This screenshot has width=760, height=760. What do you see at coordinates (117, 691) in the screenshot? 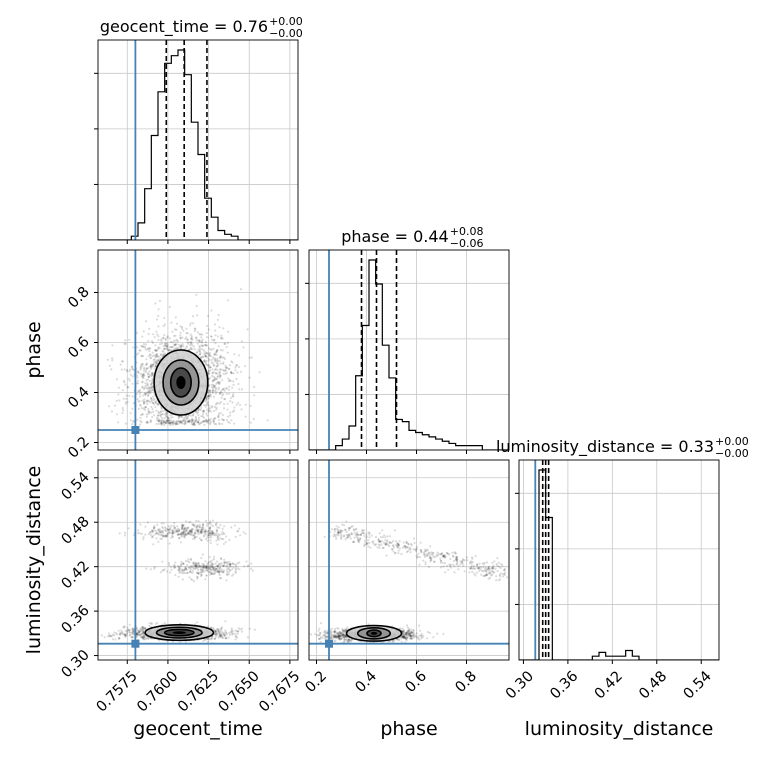
I see `xtick-label: 0.7575` at bounding box center [117, 691].